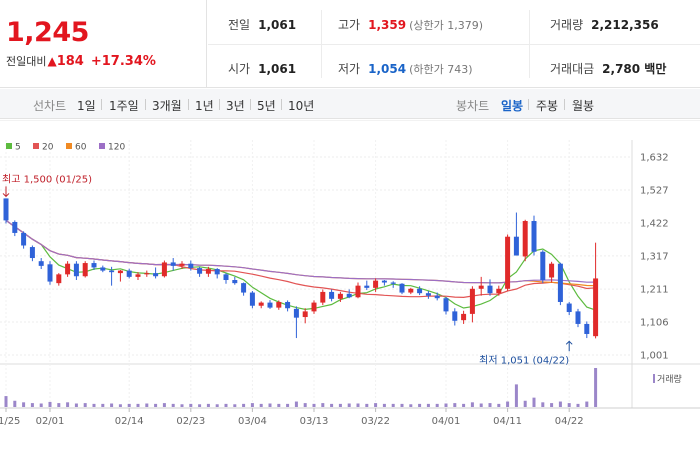  What do you see at coordinates (654, 290) in the screenshot?
I see `y-tick-label: 1,211` at bounding box center [654, 290].